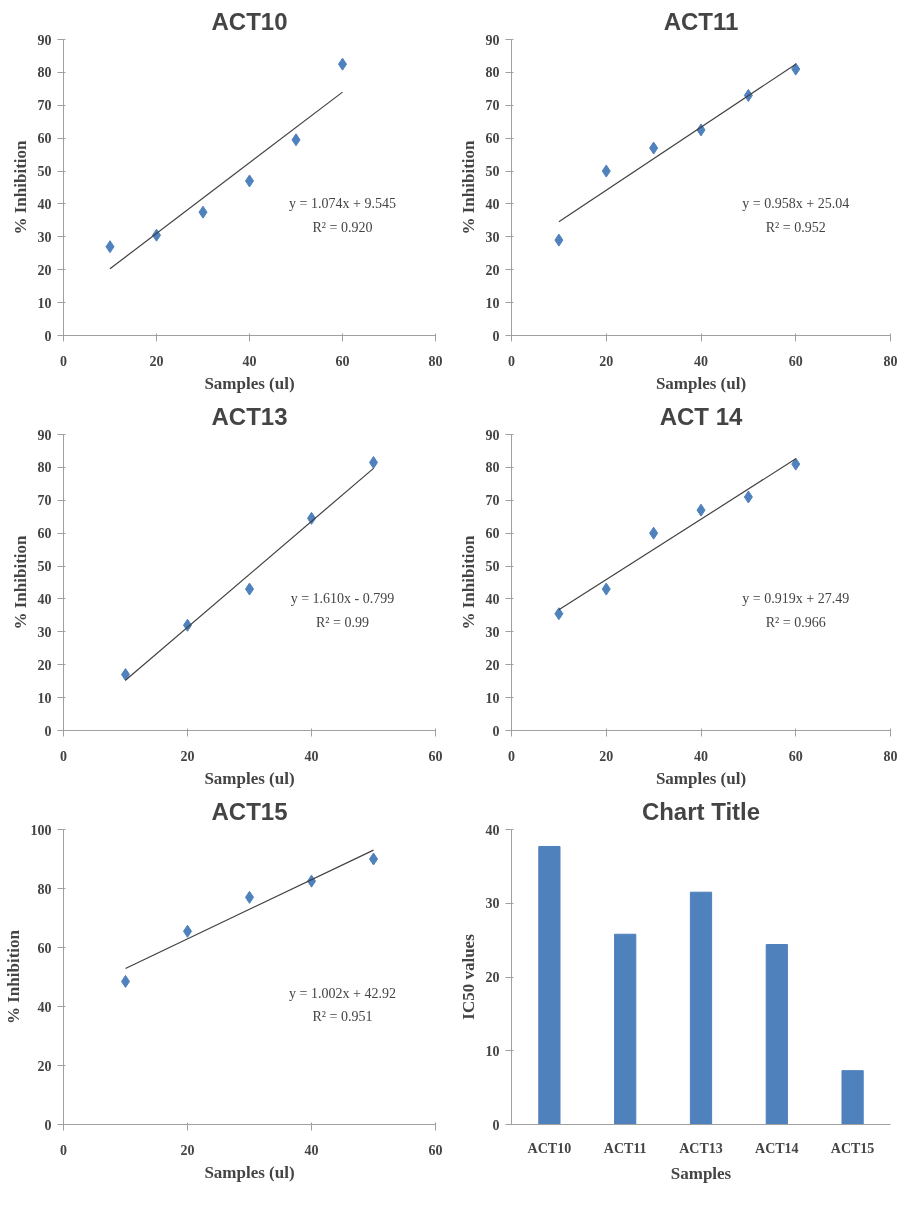 The image size is (924, 1211). I want to click on annotation: R² = 0.99, so click(342, 622).